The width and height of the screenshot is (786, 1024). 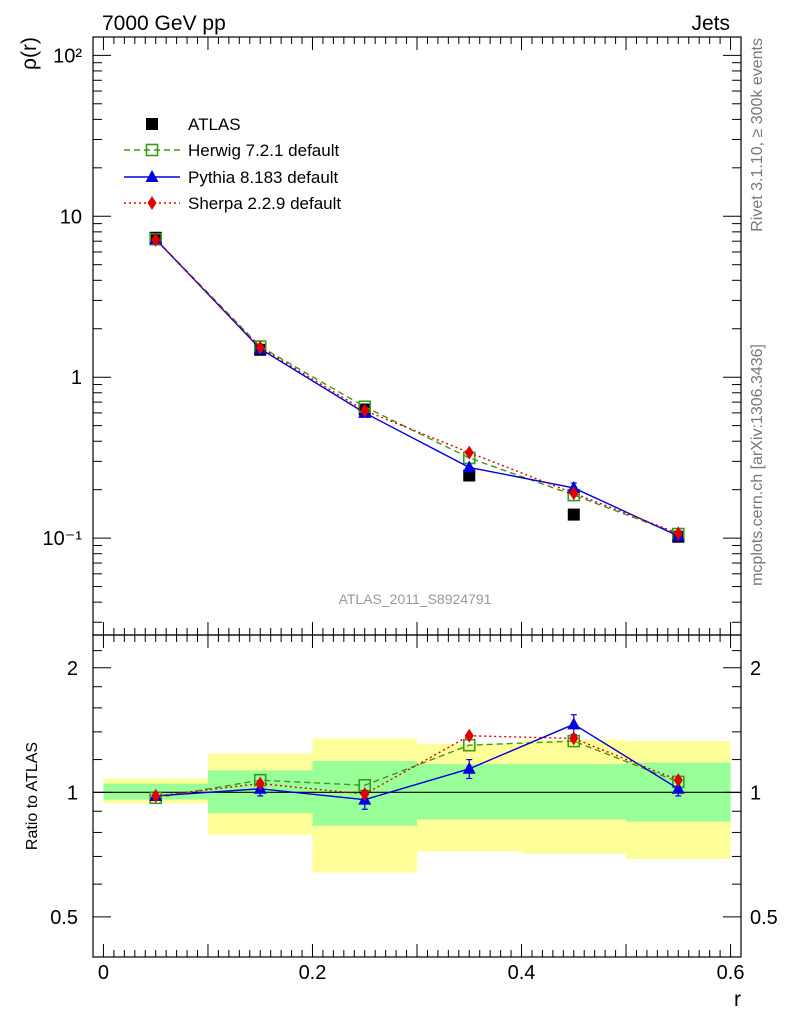 What do you see at coordinates (755, 669) in the screenshot?
I see `y-tick-label-right: 2` at bounding box center [755, 669].